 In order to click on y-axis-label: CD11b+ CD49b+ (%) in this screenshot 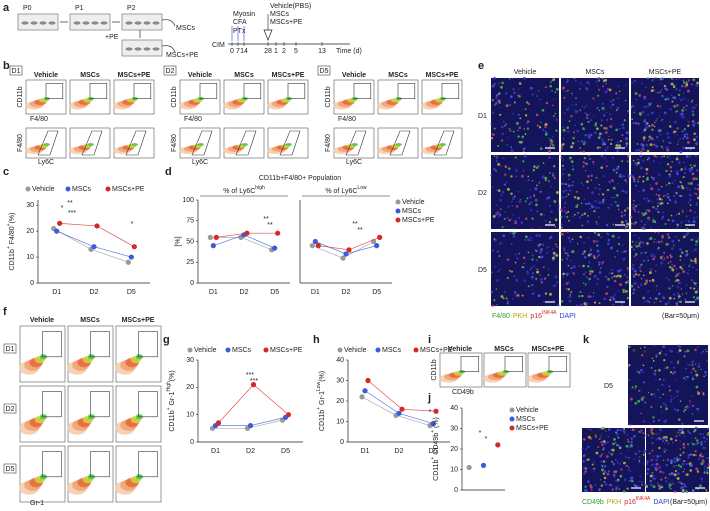, I will do `click(435, 449)`.